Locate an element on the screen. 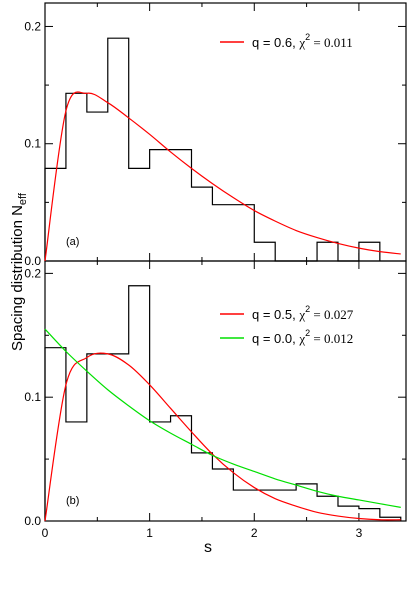  x-axis-label: s is located at coordinates (208, 547).